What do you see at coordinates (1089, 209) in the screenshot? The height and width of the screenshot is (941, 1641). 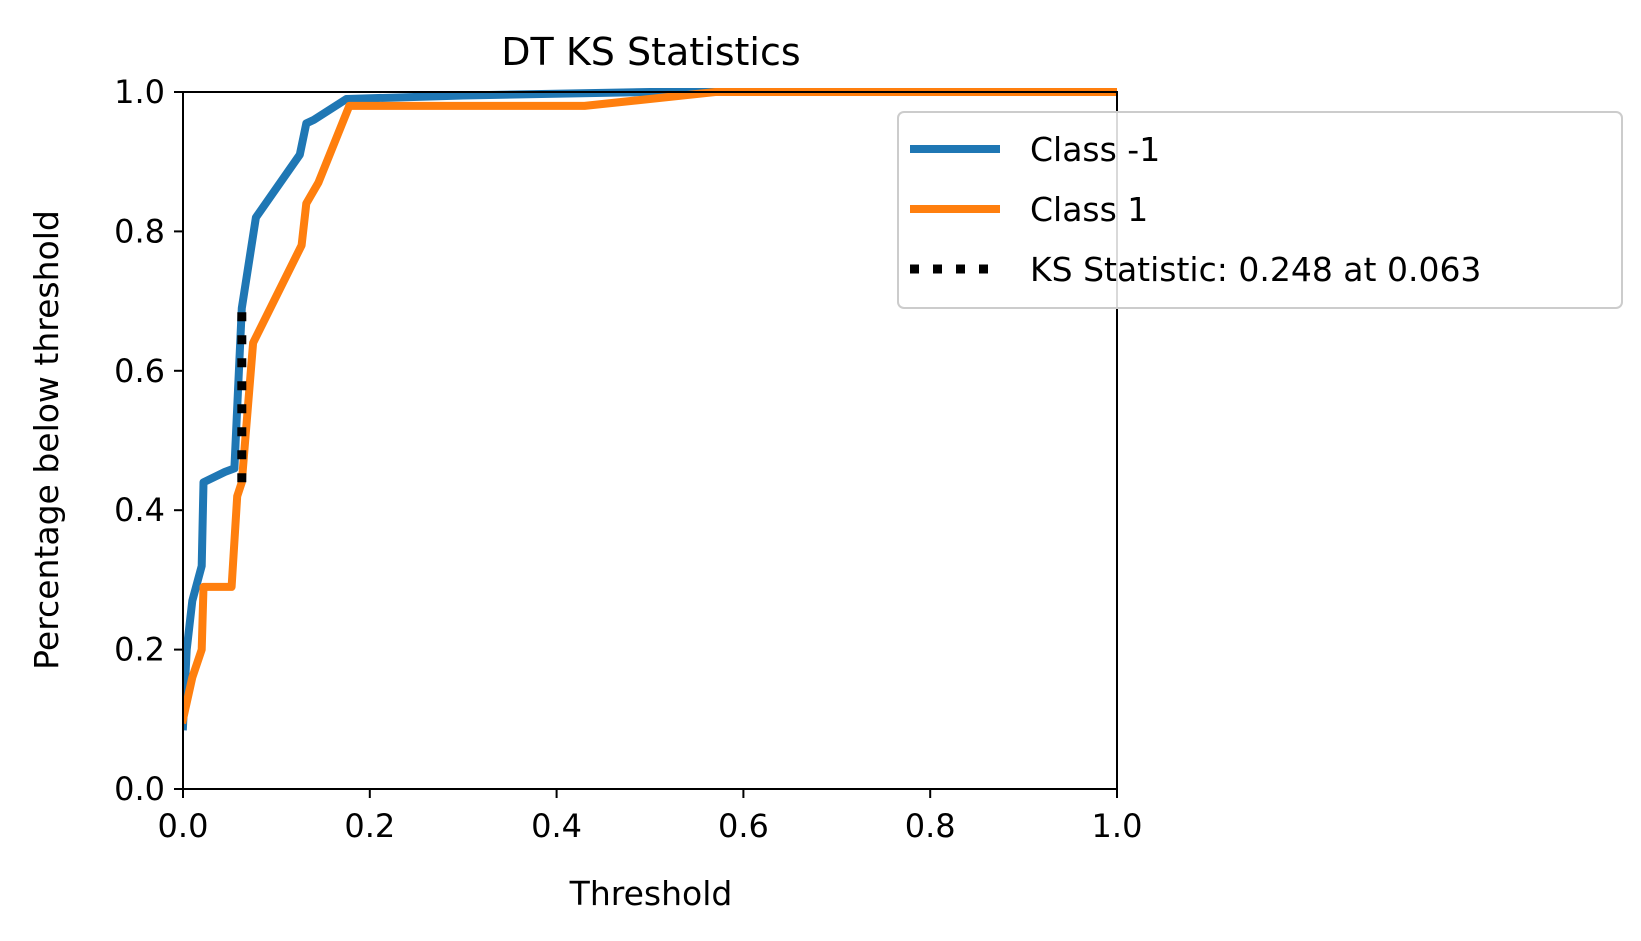 I see `legend-label: Class 1` at bounding box center [1089, 209].